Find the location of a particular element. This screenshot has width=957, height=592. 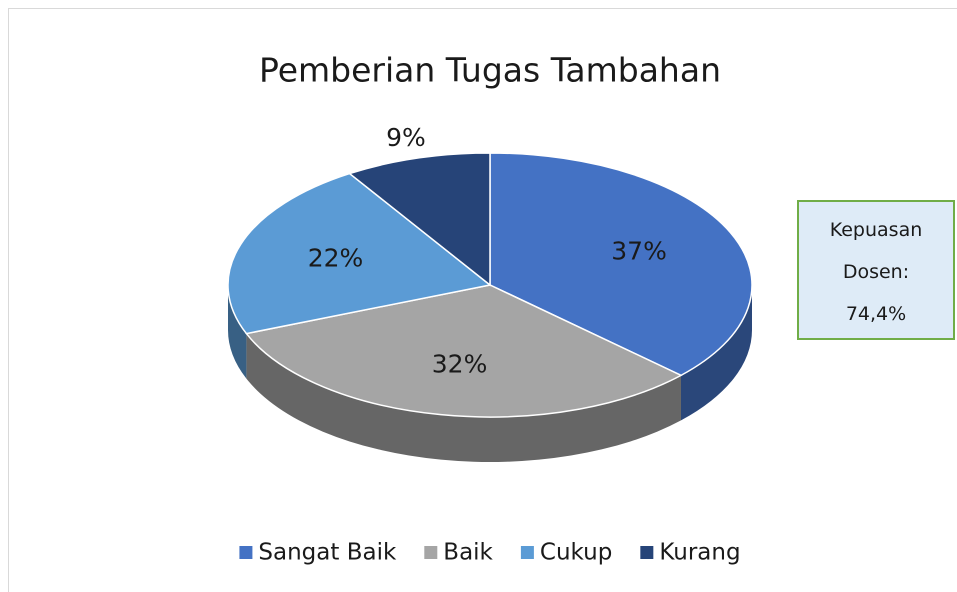

chart-title: Pemberian Tugas Tambahan is located at coordinates (490, 70).